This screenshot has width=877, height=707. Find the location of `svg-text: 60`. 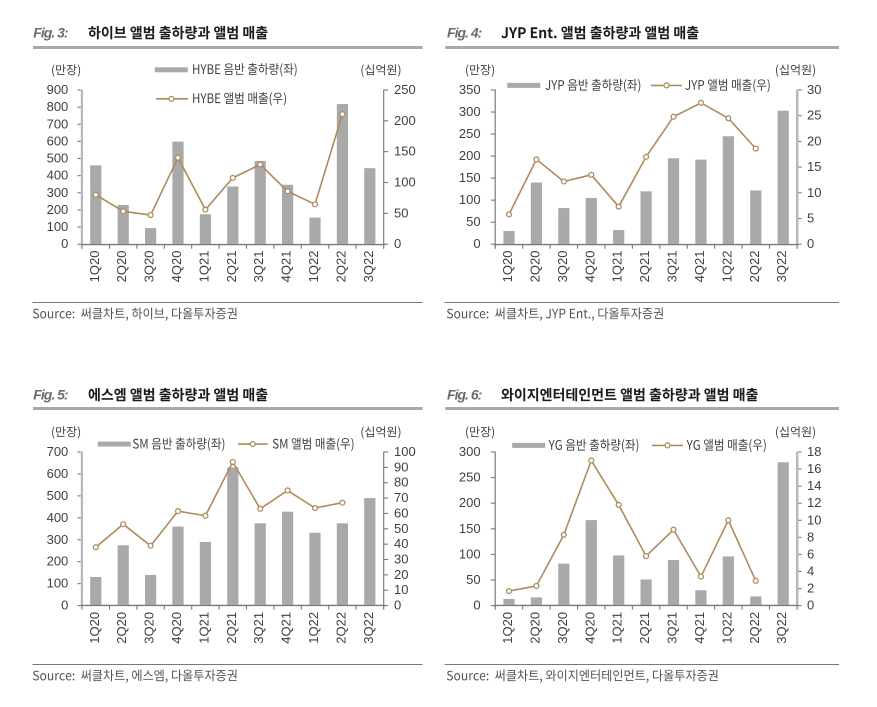

svg-text: 60 is located at coordinates (401, 512).